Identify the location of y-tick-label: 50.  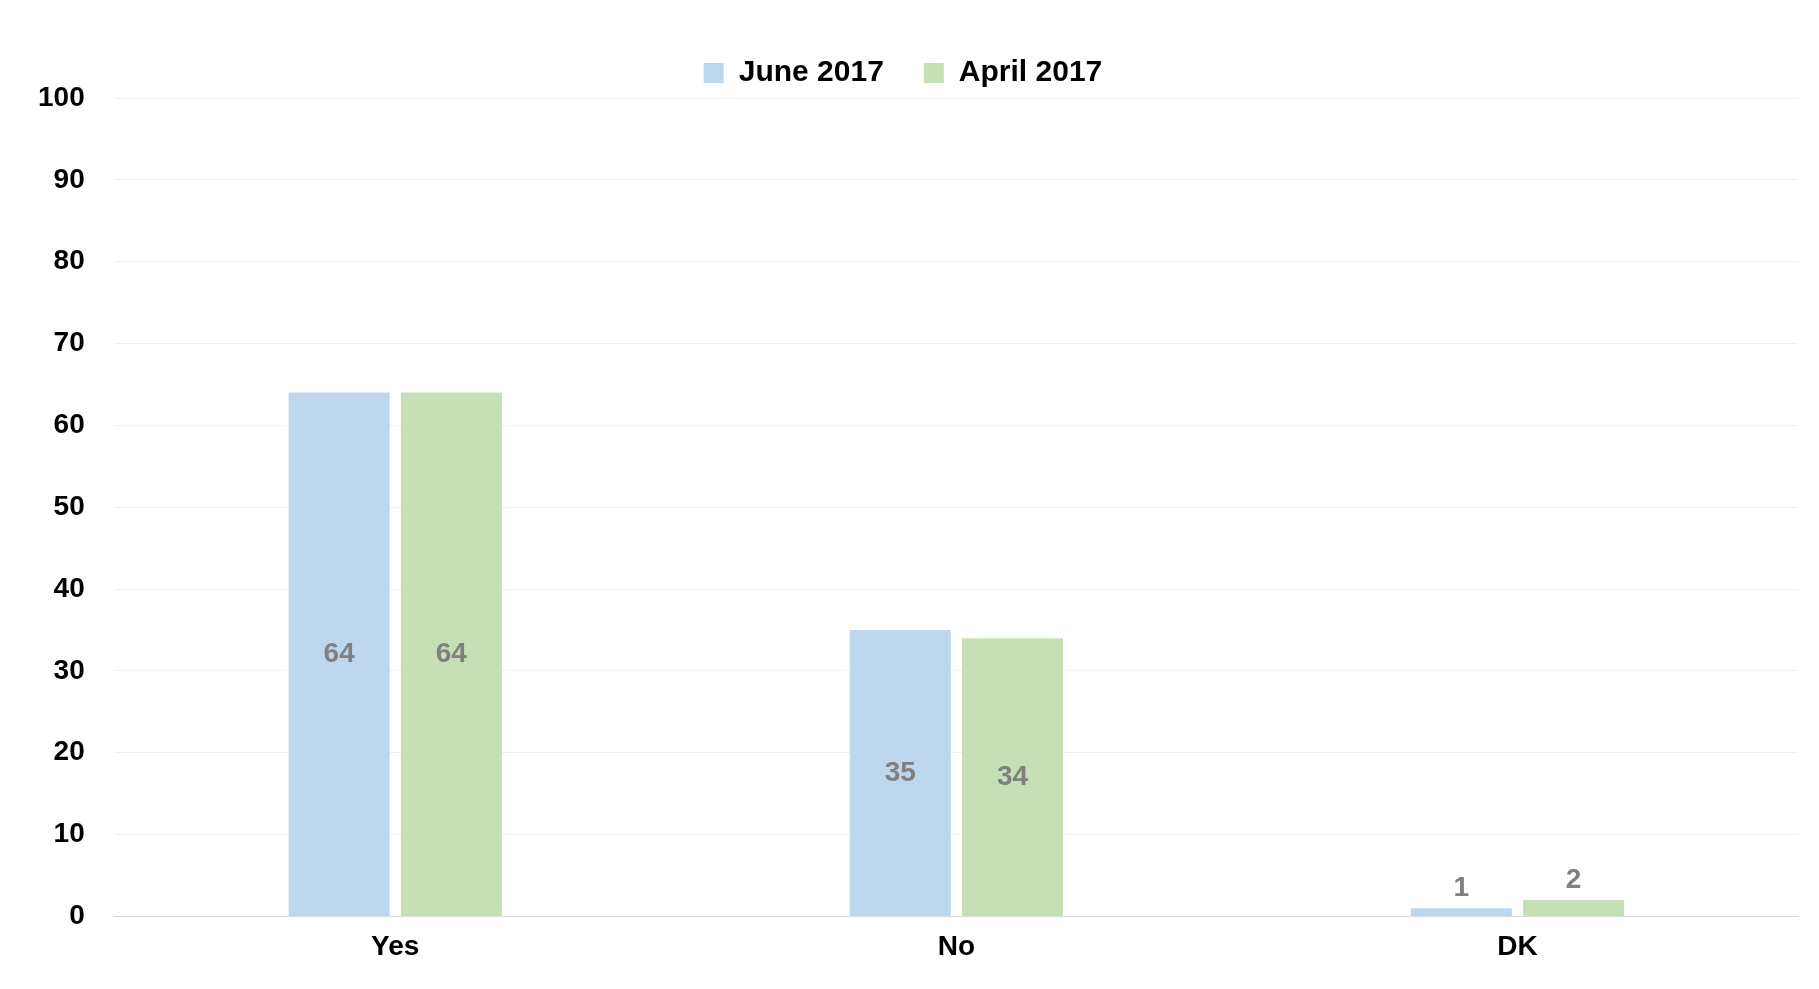
(69, 505).